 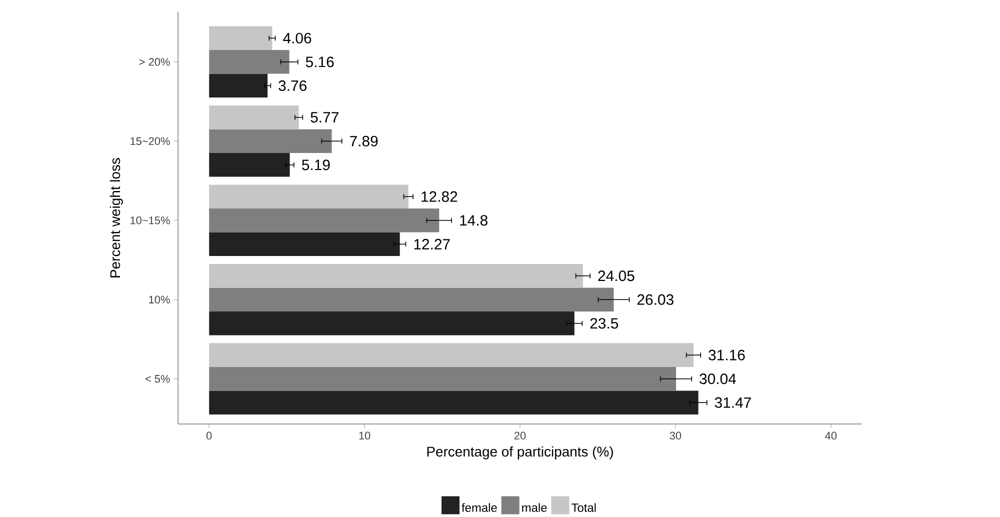 What do you see at coordinates (432, 244) in the screenshot?
I see `data-label: 12.27` at bounding box center [432, 244].